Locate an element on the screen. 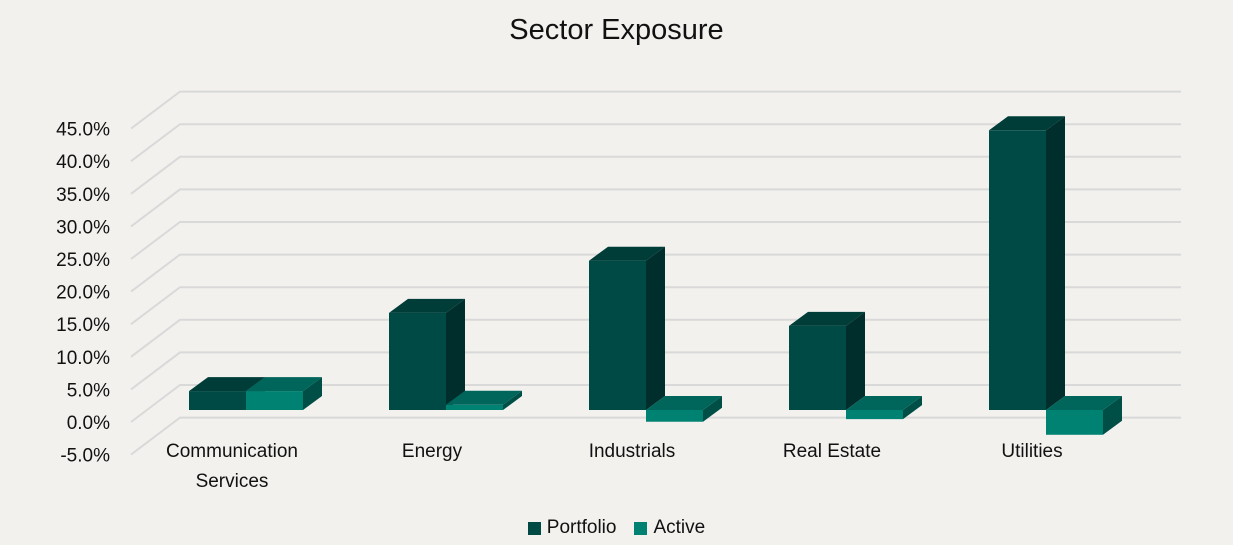 The image size is (1233, 545). bar-group-utilities: Utilities is located at coordinates (1055, 289).